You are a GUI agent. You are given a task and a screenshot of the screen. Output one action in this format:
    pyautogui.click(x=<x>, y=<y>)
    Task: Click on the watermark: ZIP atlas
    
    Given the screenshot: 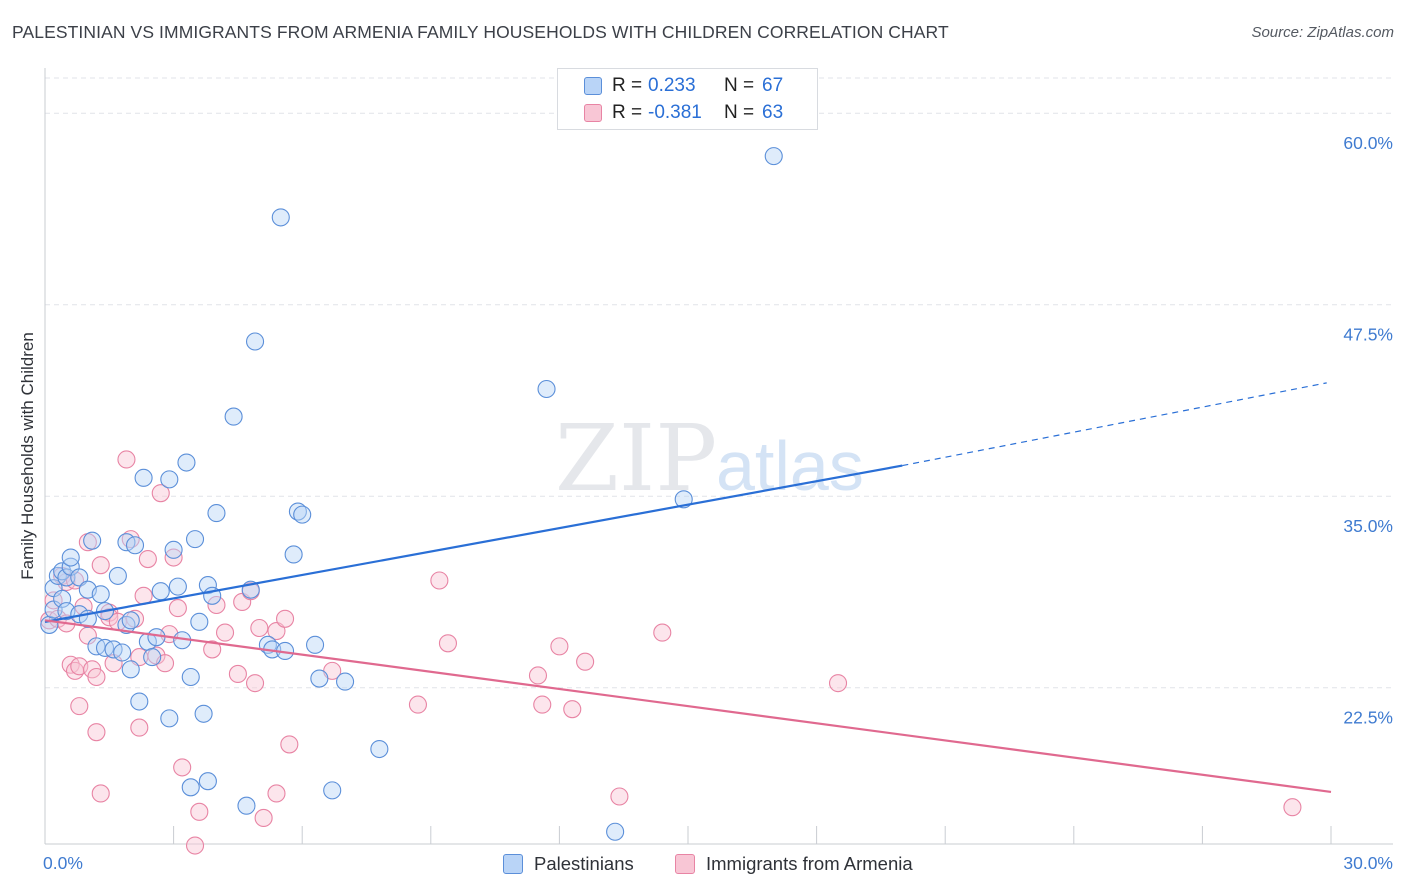 What is the action you would take?
    pyautogui.click(x=709, y=458)
    